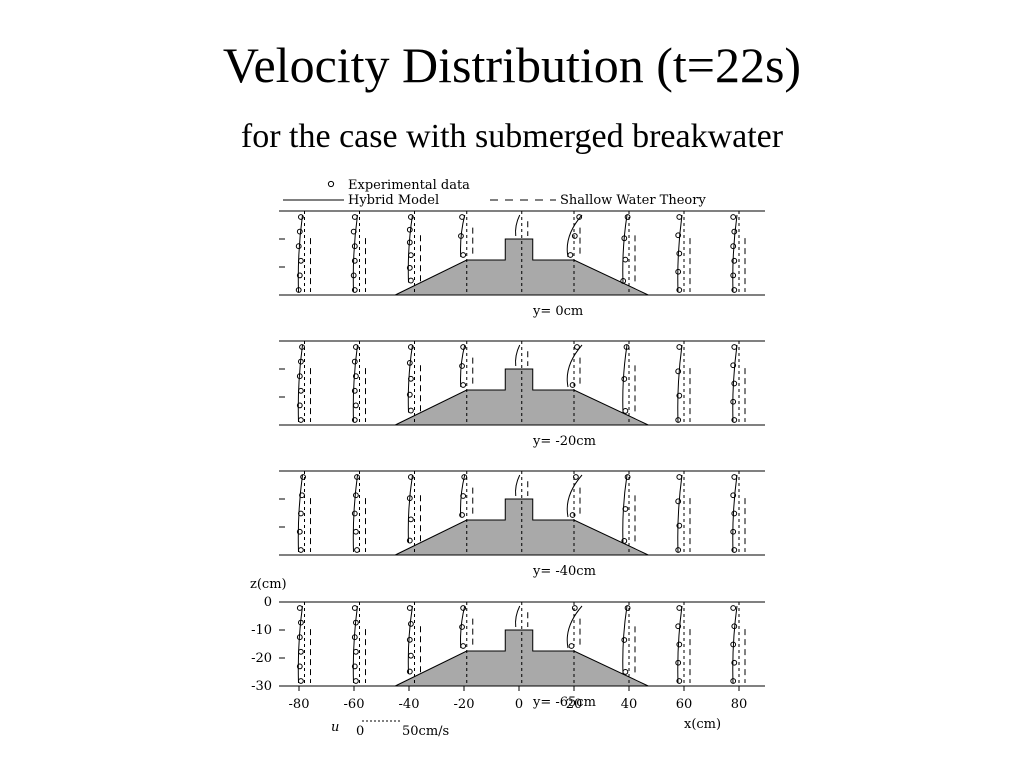 The image size is (1024, 768). I want to click on slide-subtitle: for the case with submerged breakwater, so click(512, 136).